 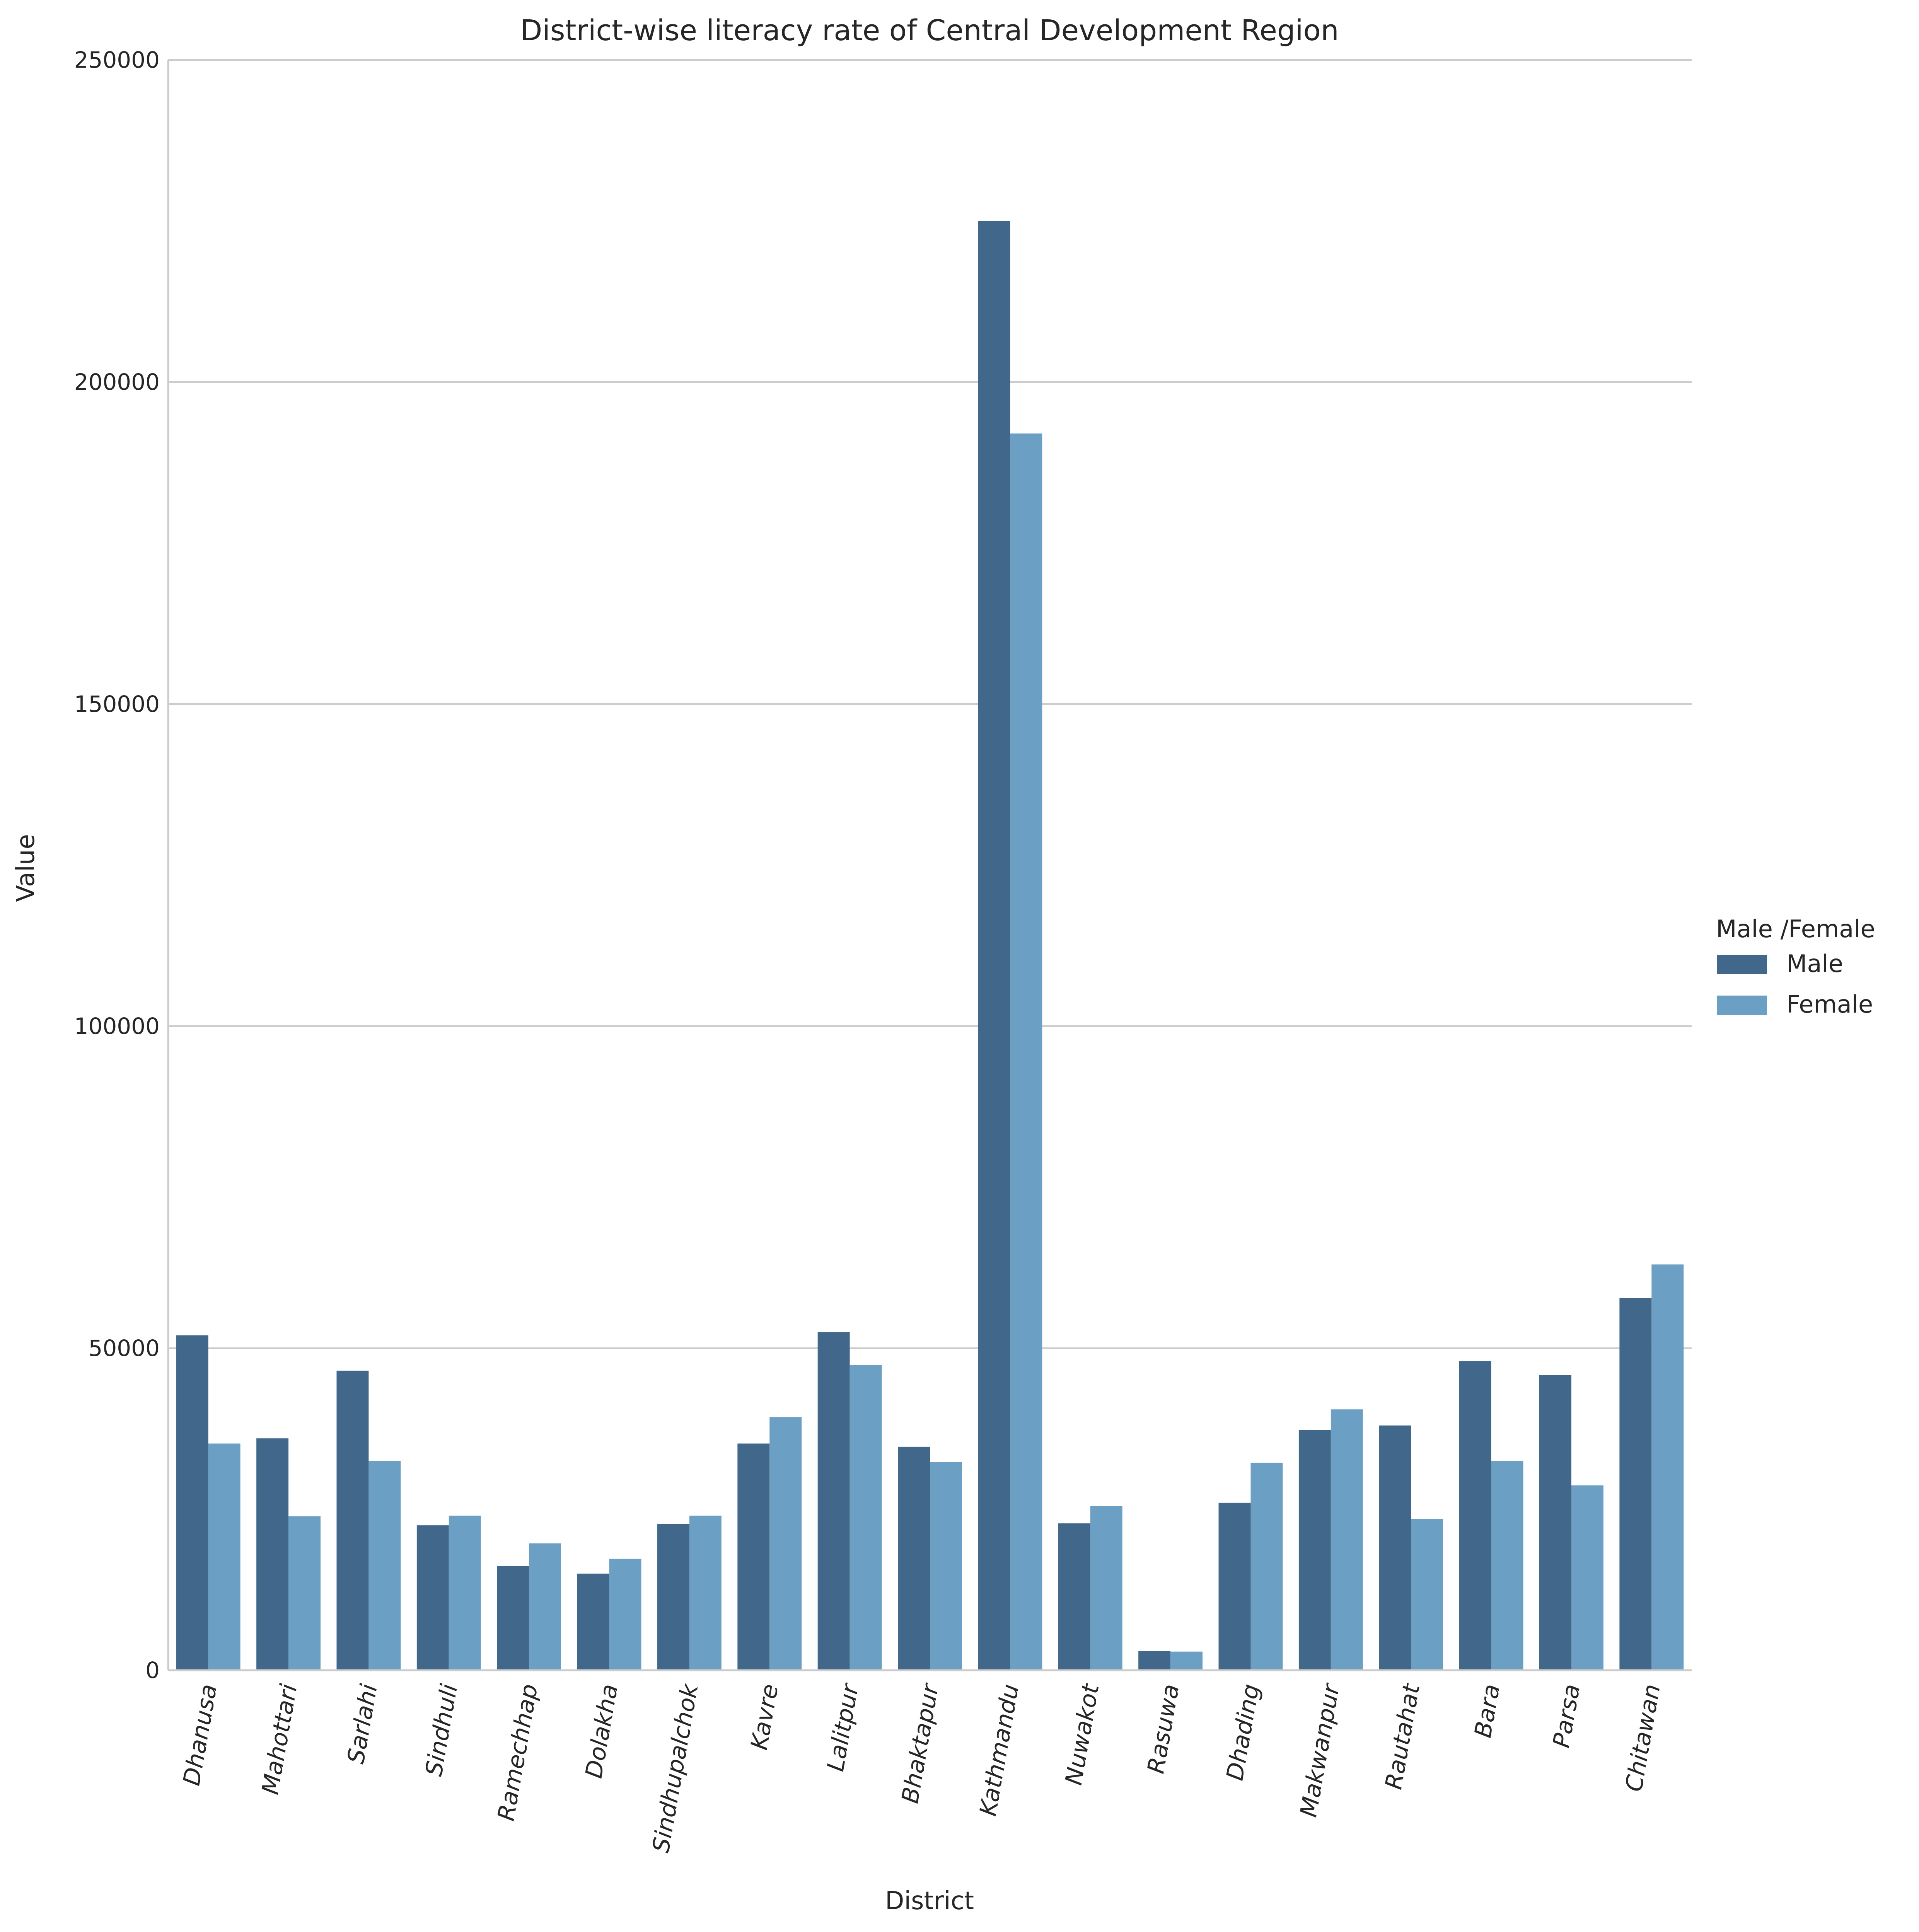 What do you see at coordinates (1427, 1594) in the screenshot?
I see `bar-female-rautahat` at bounding box center [1427, 1594].